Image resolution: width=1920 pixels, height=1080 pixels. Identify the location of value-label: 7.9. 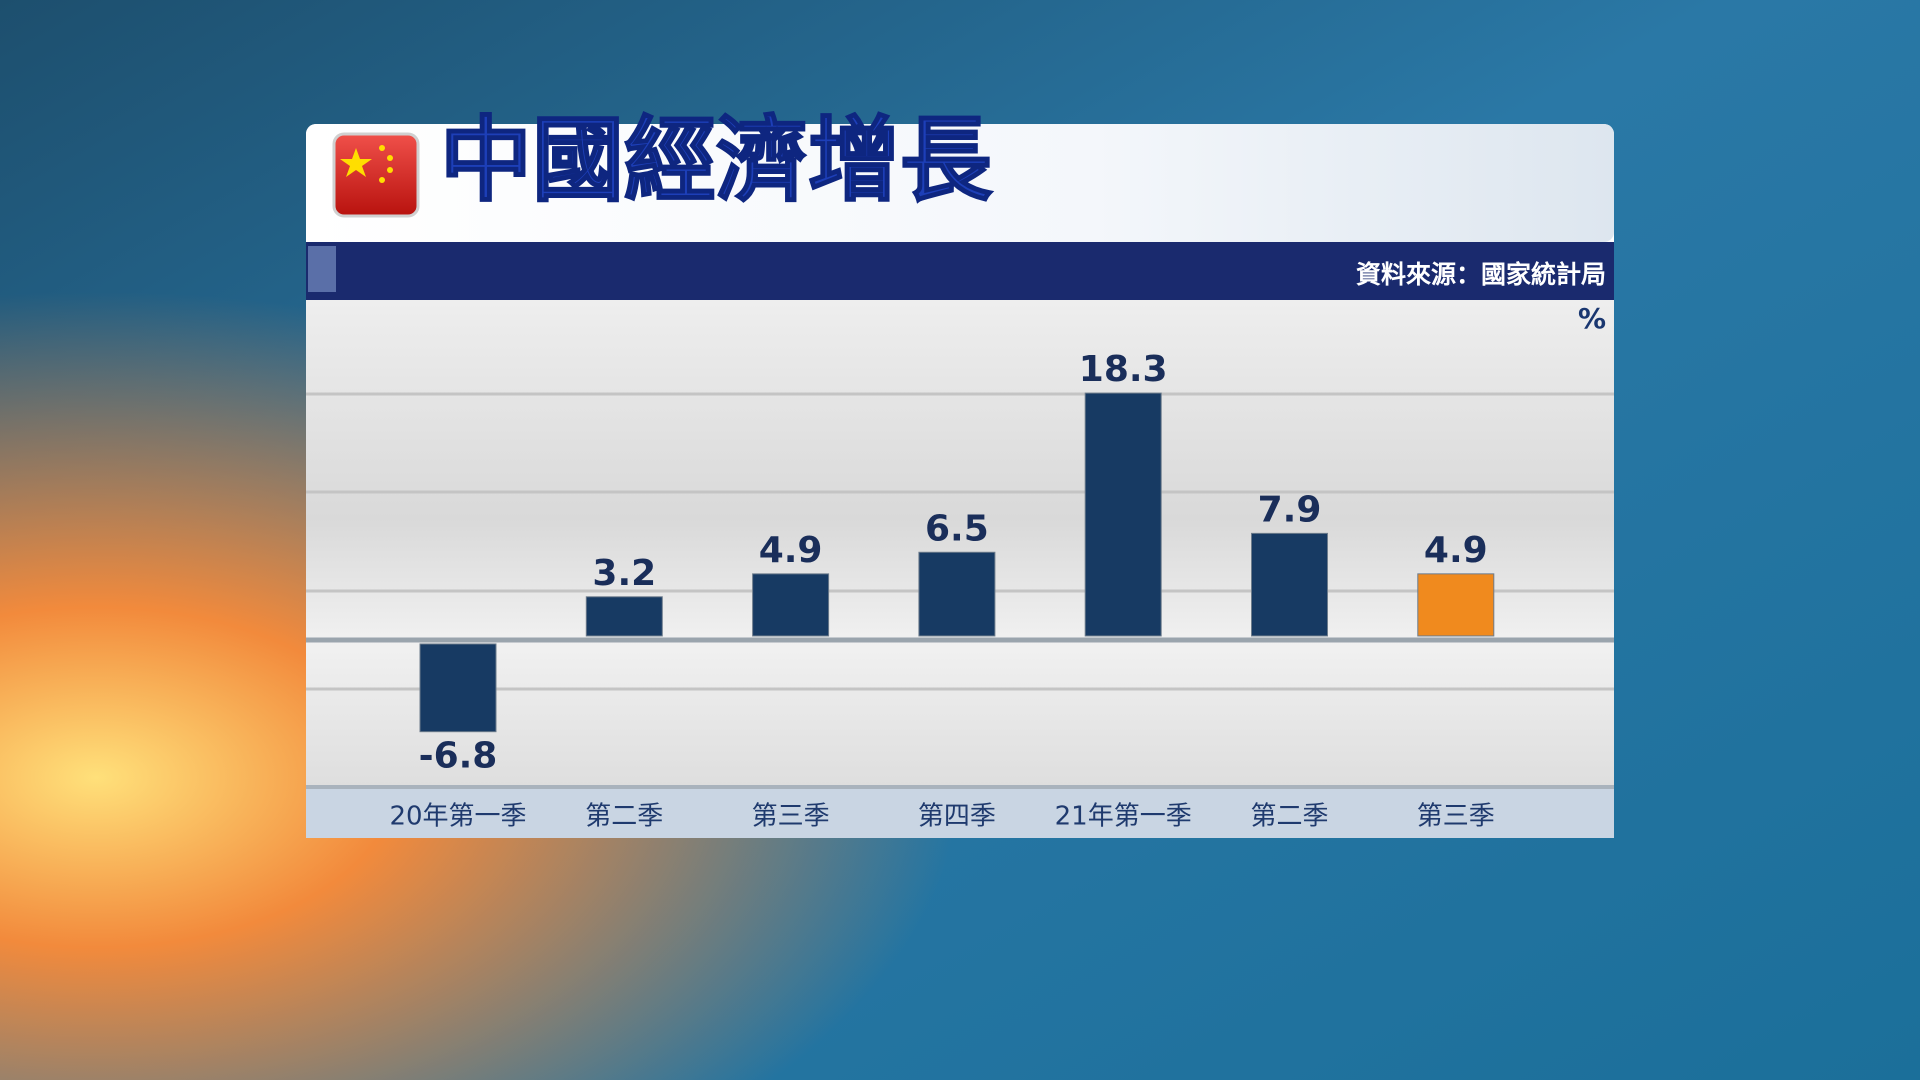
(1290, 509).